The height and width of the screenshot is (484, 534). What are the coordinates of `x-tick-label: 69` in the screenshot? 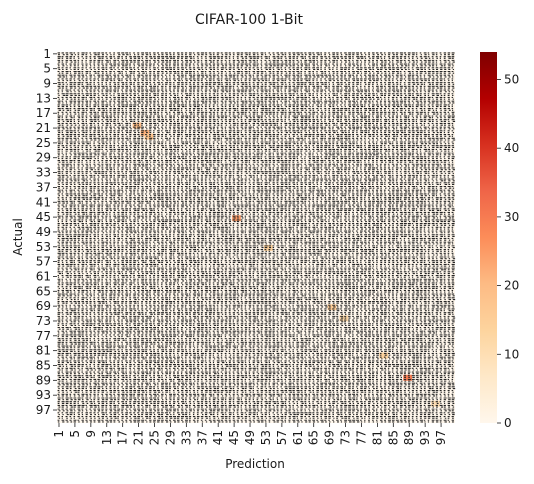 It's located at (330, 437).